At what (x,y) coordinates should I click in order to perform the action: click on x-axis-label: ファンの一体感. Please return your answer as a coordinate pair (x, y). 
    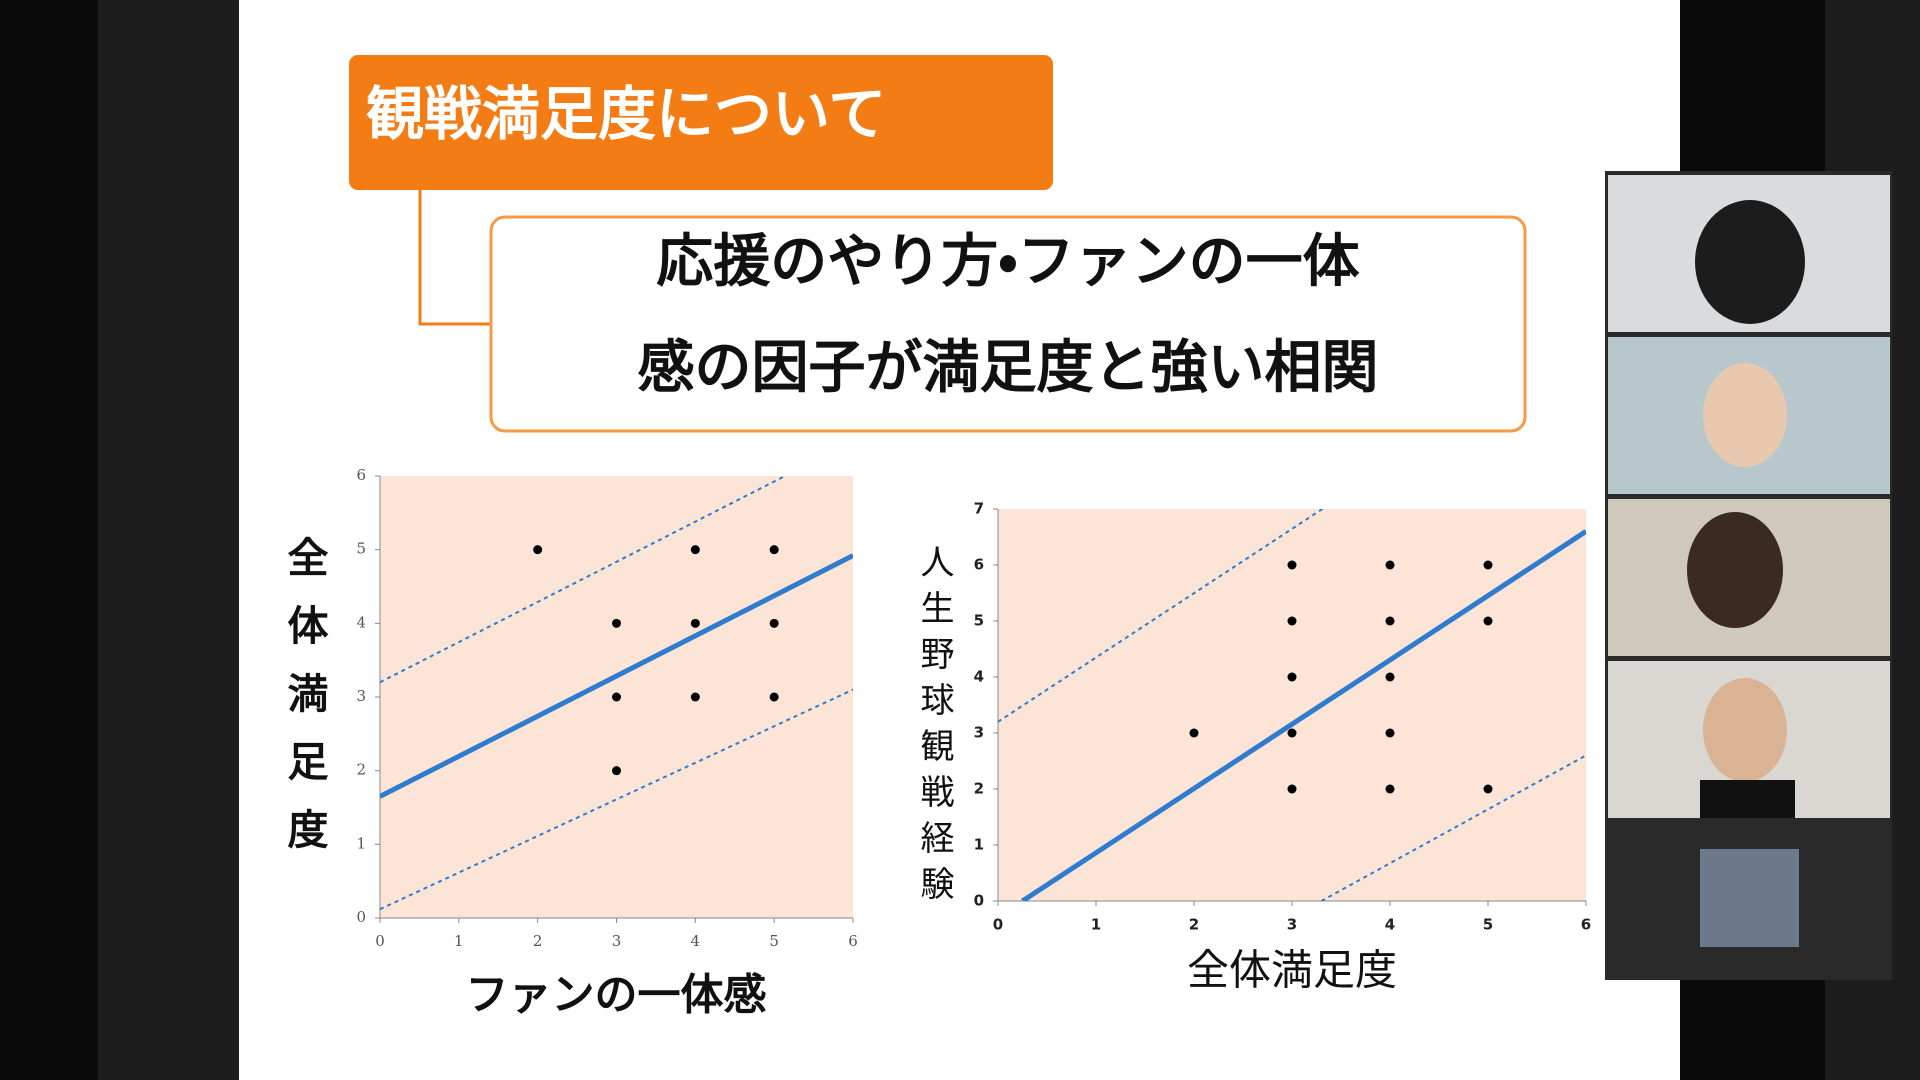
    Looking at the image, I should click on (616, 996).